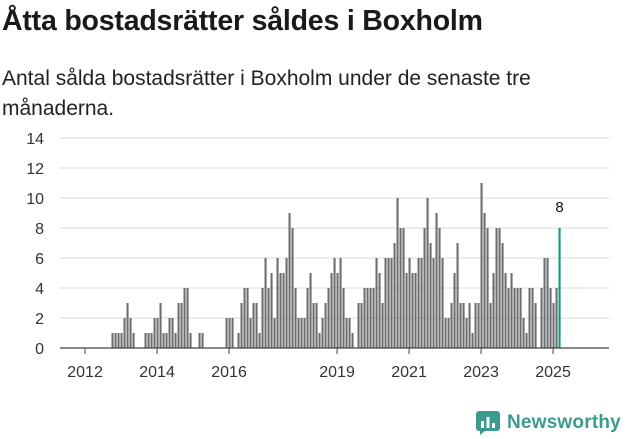 The width and height of the screenshot is (631, 439). I want to click on x-tick-label: 2025, so click(553, 372).